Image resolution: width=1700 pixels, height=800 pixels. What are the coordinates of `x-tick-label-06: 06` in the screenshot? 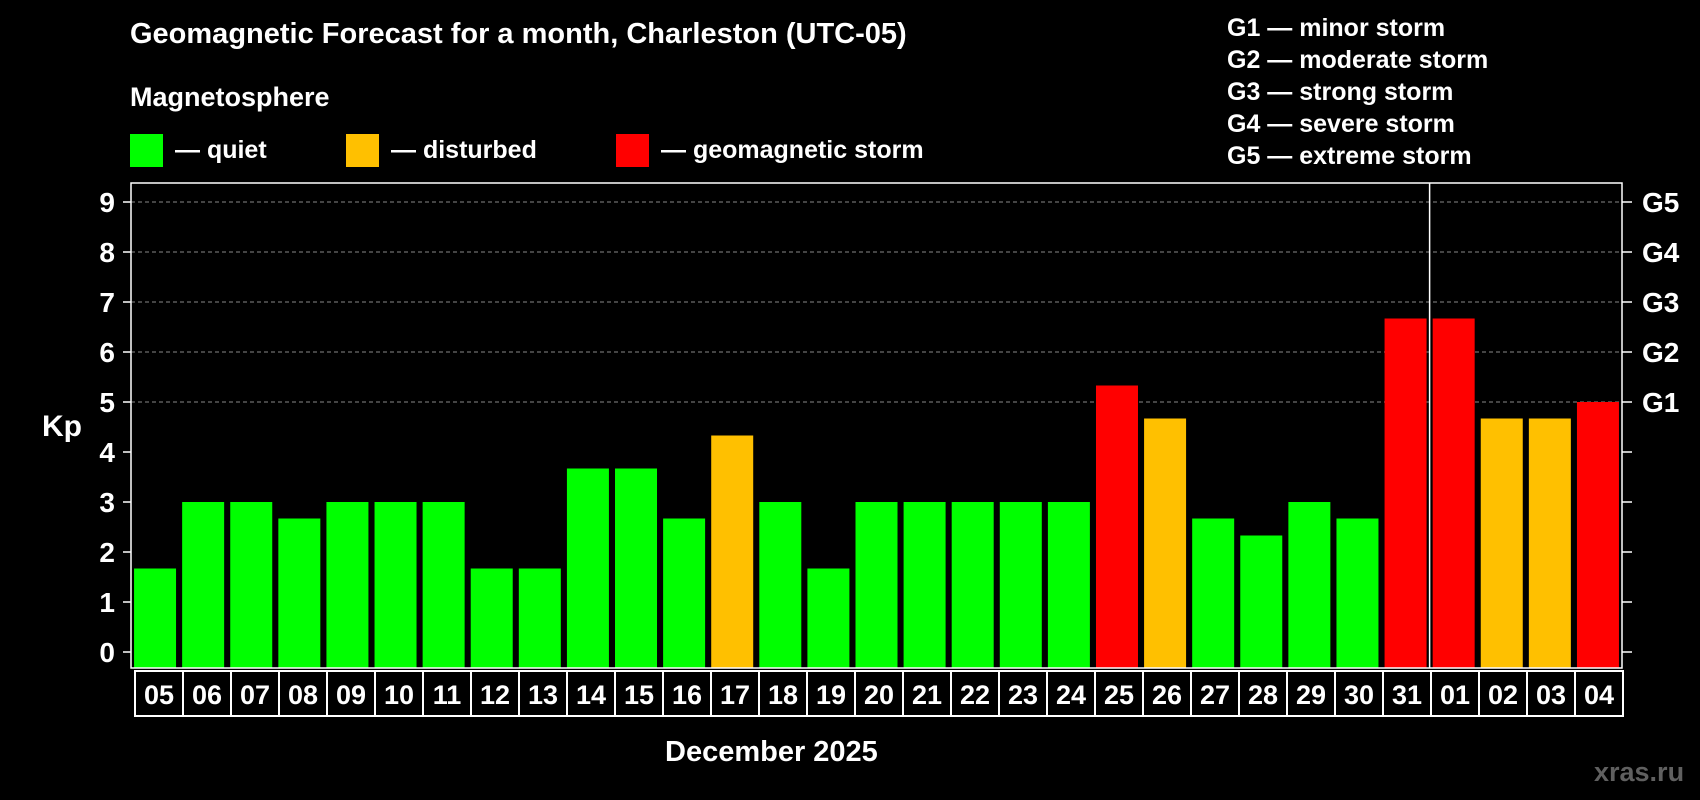 It's located at (207, 695).